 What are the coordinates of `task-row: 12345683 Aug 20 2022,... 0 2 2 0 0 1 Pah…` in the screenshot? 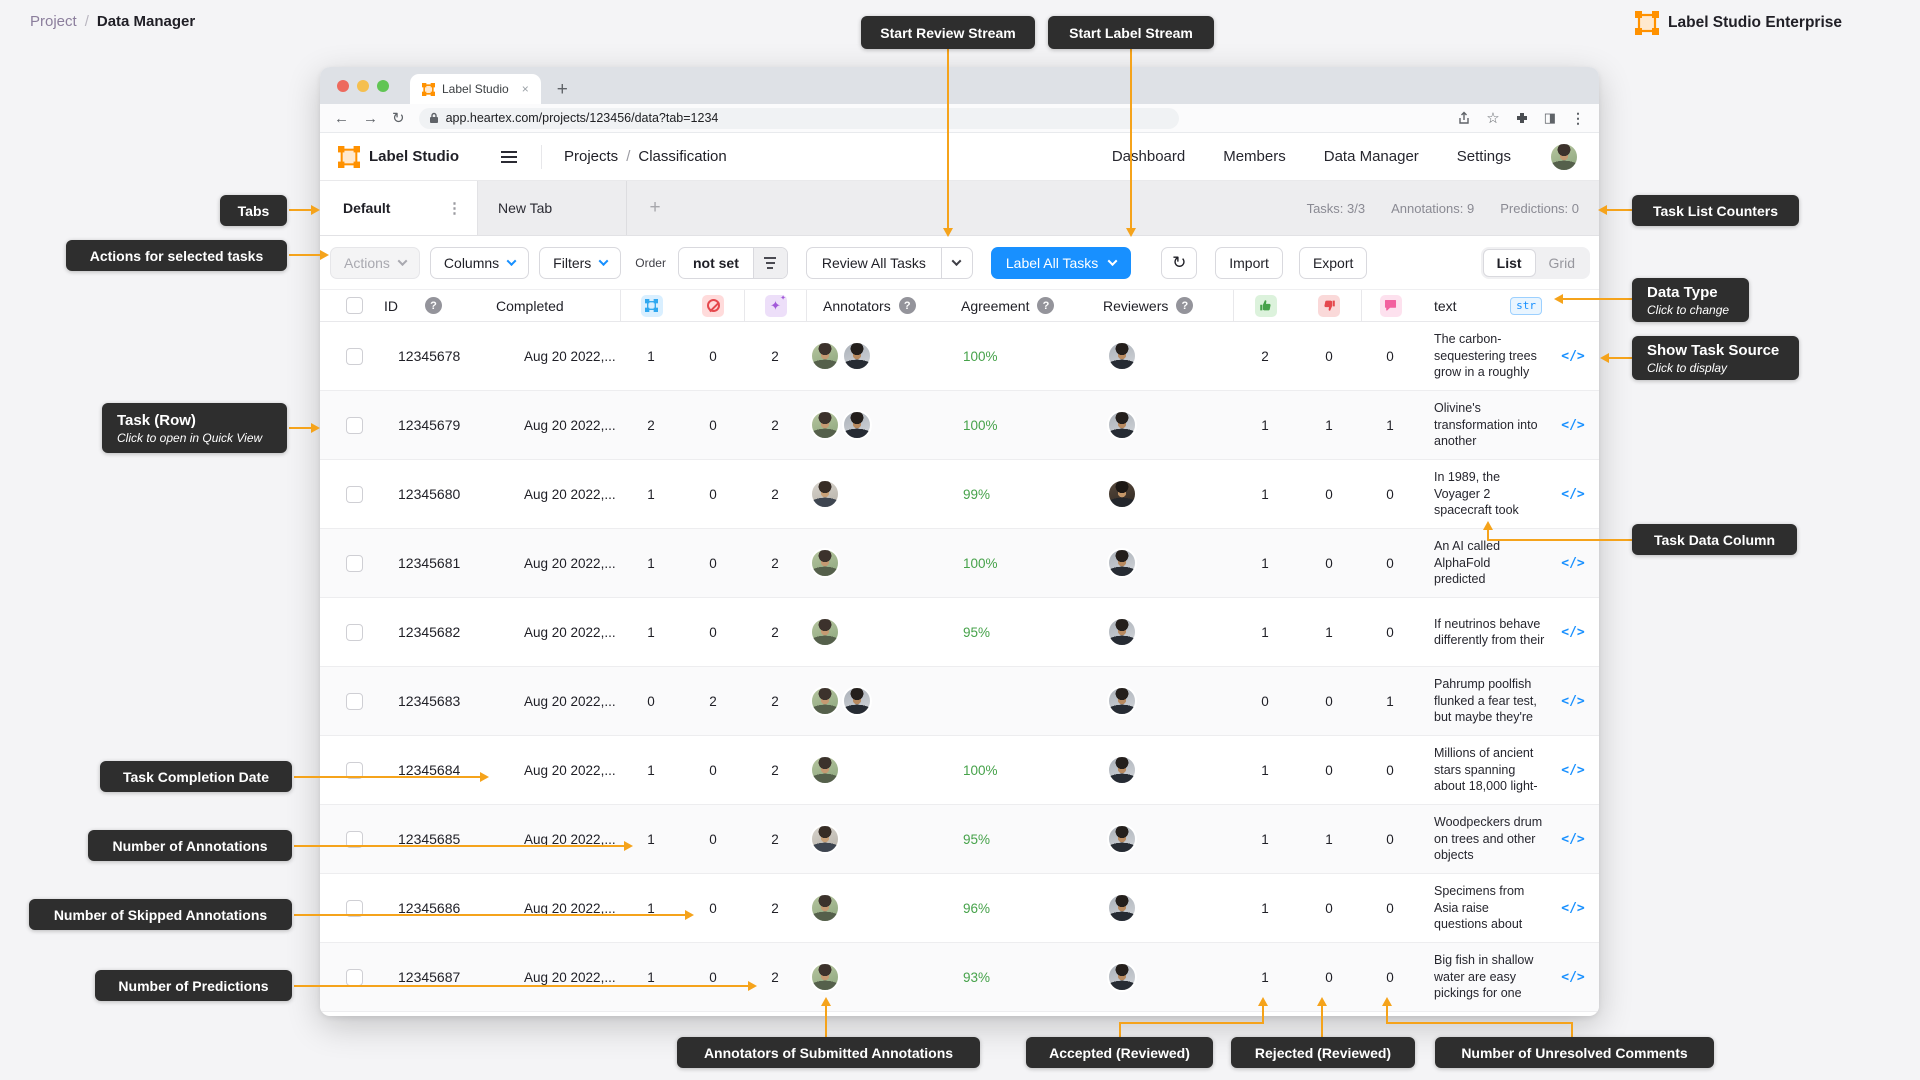 It's located at (959, 701).